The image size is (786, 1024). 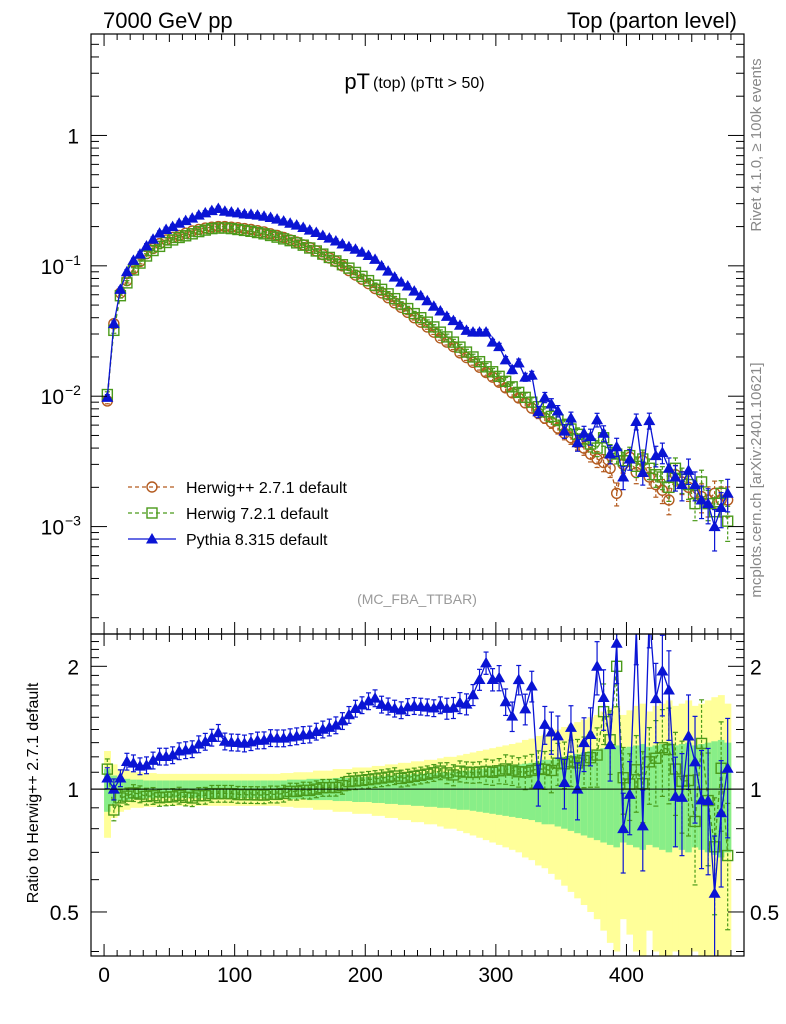 I want to click on legend-label-herwig7: Herwig 7.2.1 default, so click(x=257, y=514).